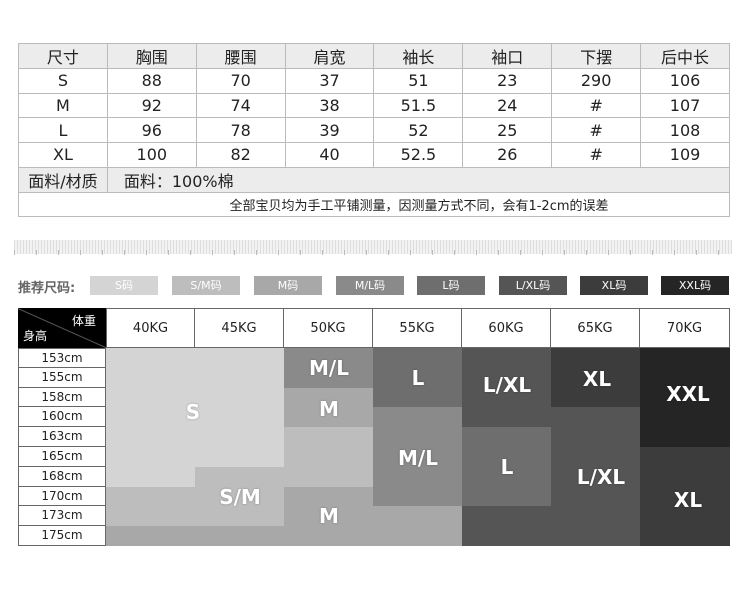 This screenshot has width=750, height=598. What do you see at coordinates (418, 105) in the screenshot?
I see `spec-cell: 51.5` at bounding box center [418, 105].